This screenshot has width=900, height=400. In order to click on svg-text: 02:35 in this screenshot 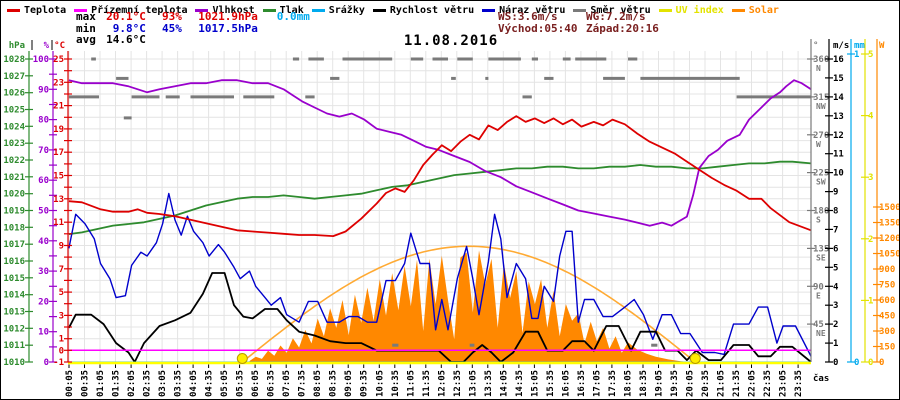, I will do `click(148, 383)`.